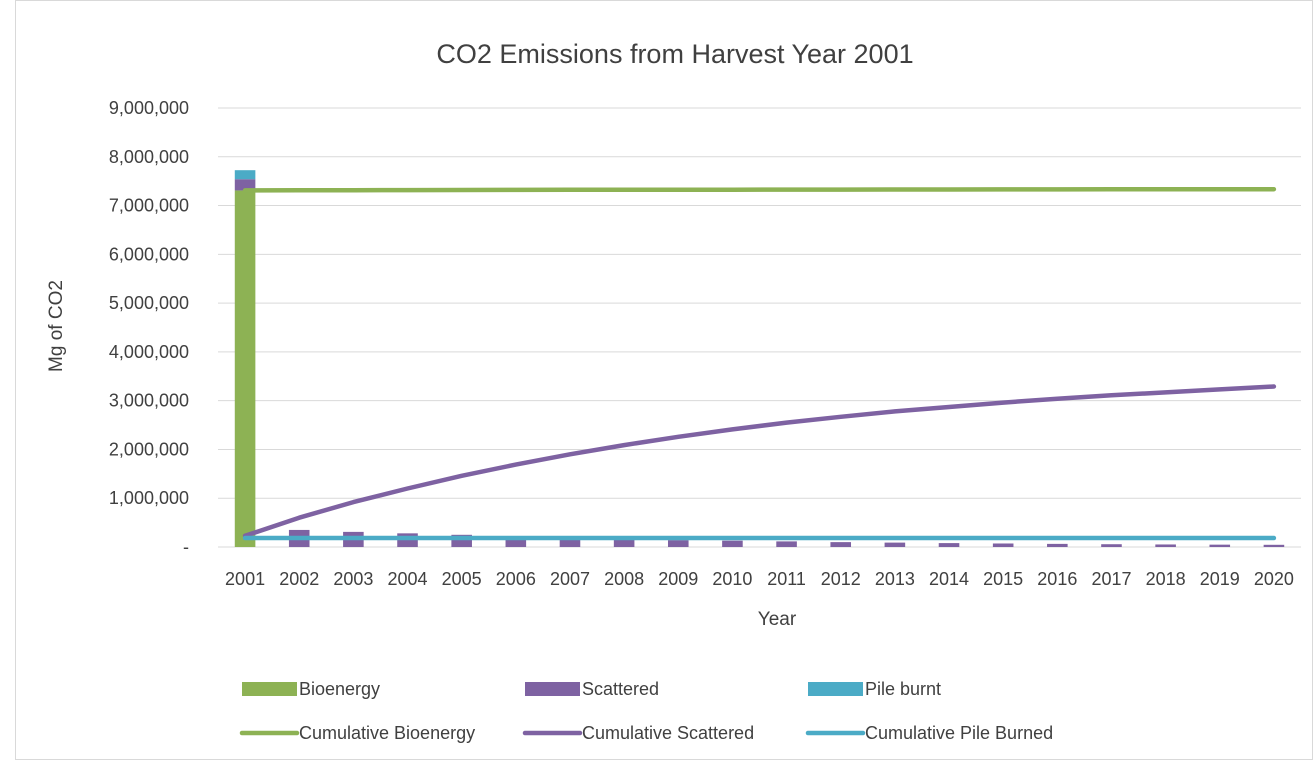 The width and height of the screenshot is (1315, 762). Describe the element at coordinates (56, 326) in the screenshot. I see `y-axis-title: Mg of CO2` at that location.